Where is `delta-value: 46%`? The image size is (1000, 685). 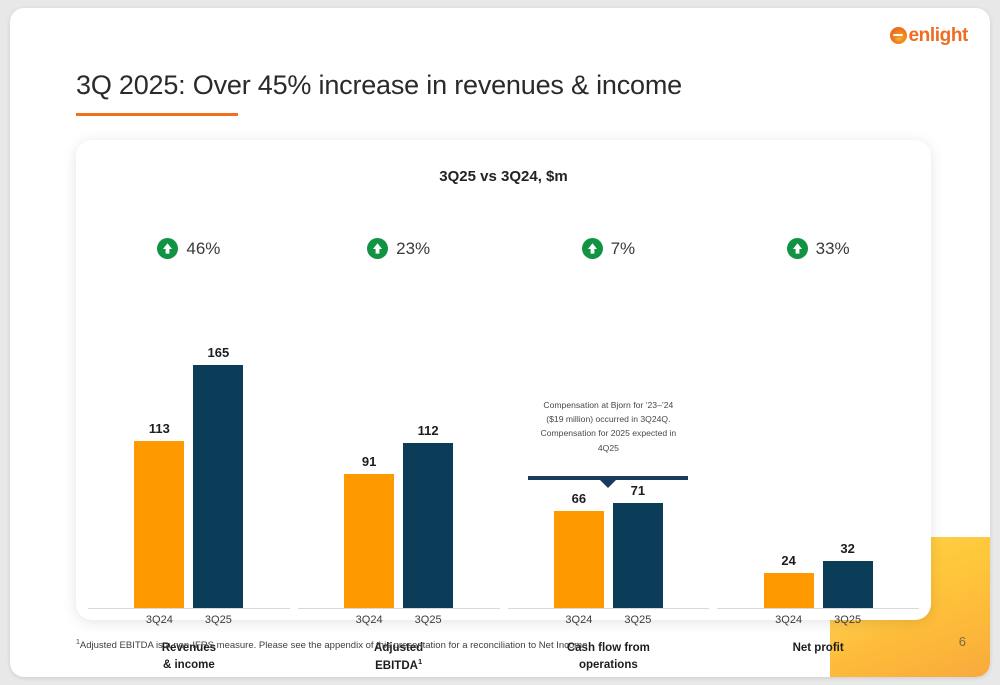
delta-value: 46% is located at coordinates (203, 248).